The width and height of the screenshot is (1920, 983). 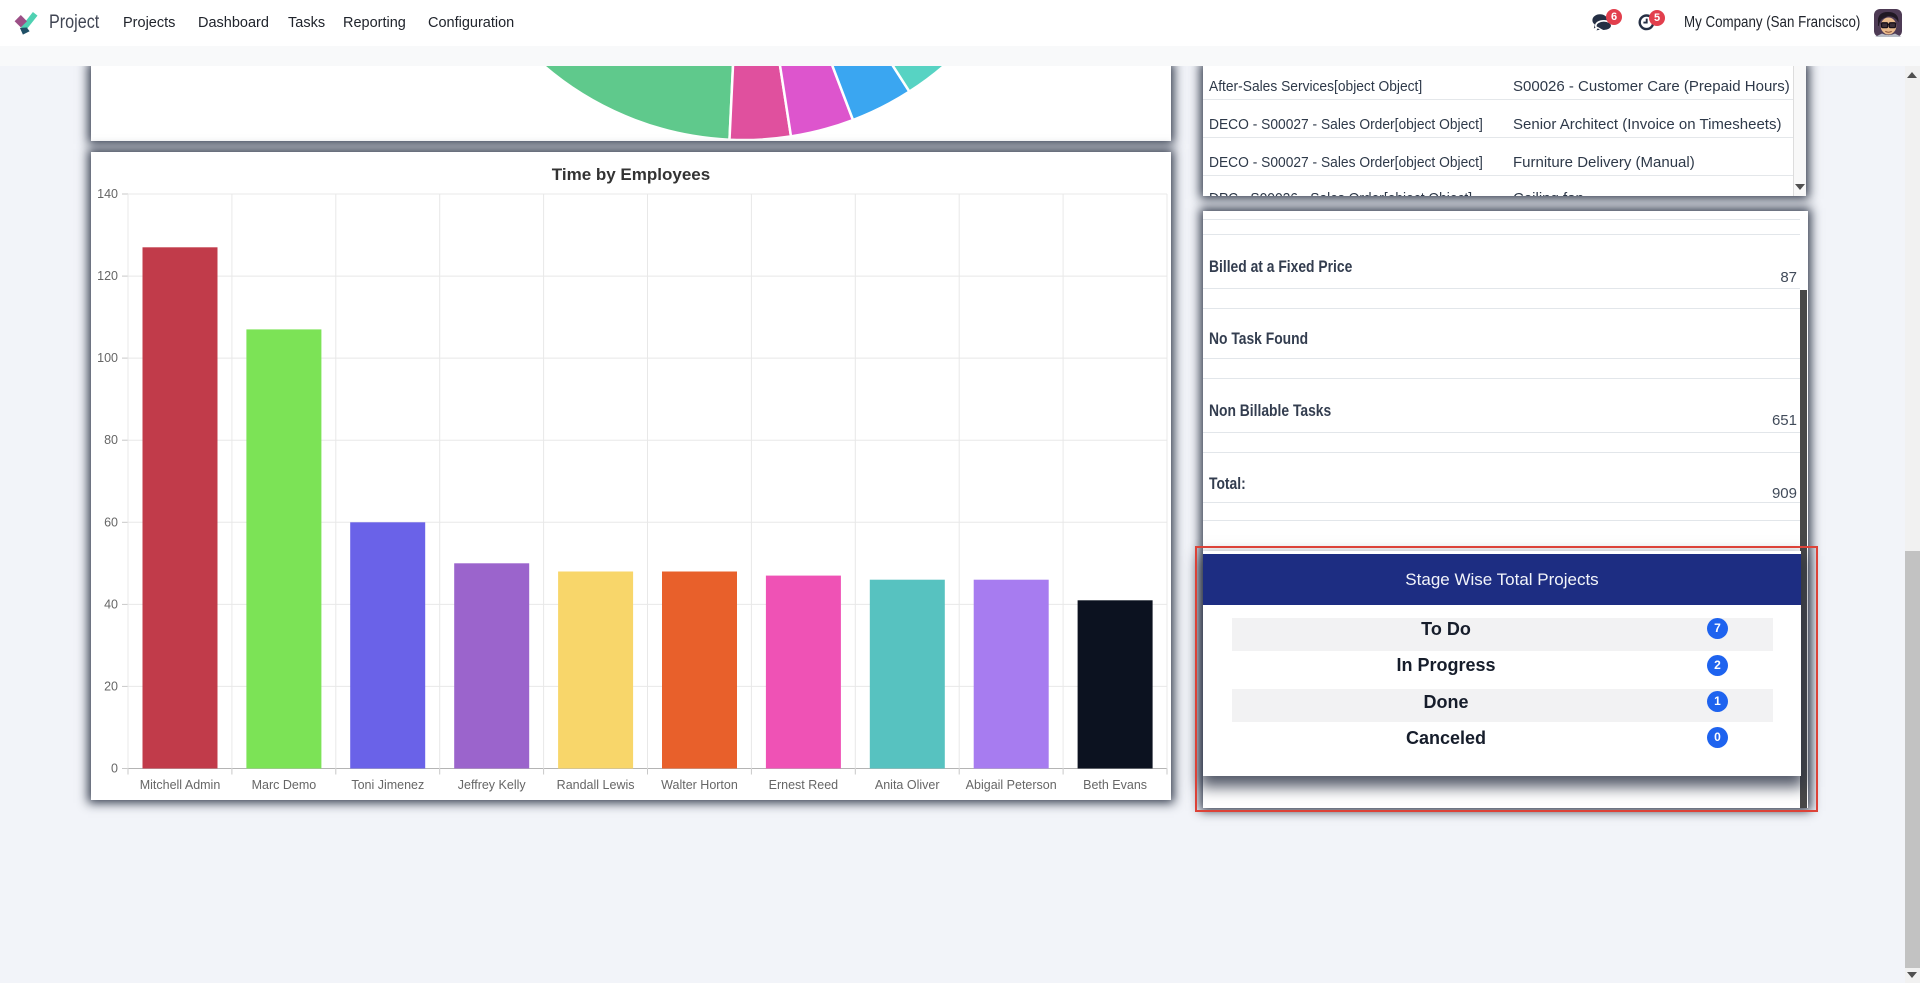 What do you see at coordinates (631, 174) in the screenshot?
I see `svg-text: Time by Employees` at bounding box center [631, 174].